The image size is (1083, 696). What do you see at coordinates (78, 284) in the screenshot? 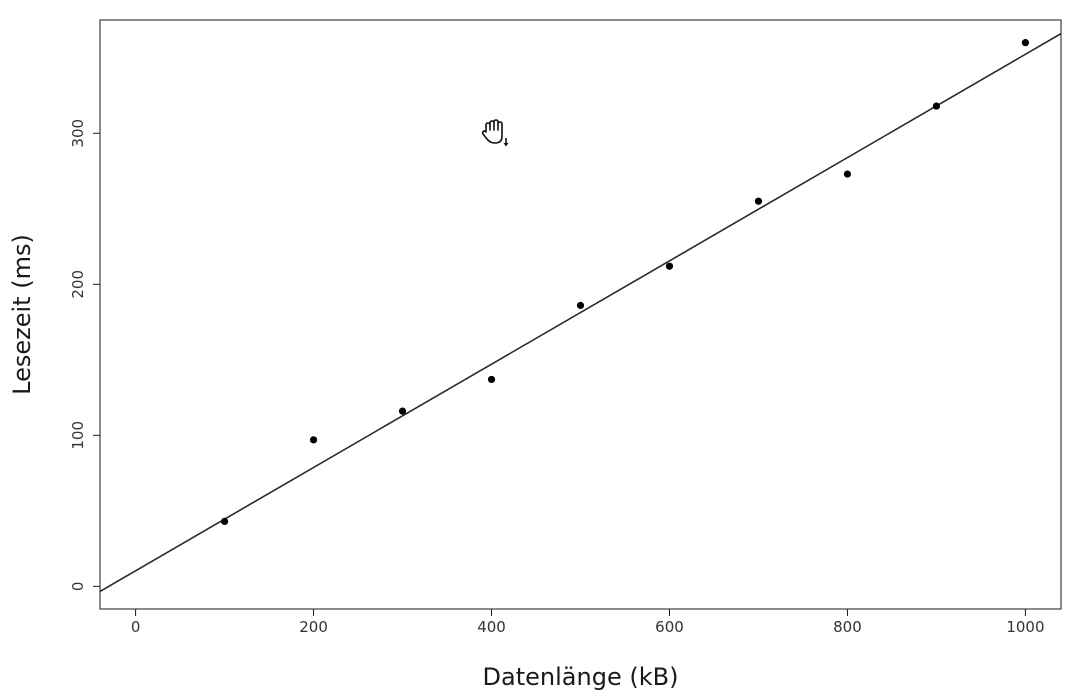
I see `y-tick-label: 200` at bounding box center [78, 284].